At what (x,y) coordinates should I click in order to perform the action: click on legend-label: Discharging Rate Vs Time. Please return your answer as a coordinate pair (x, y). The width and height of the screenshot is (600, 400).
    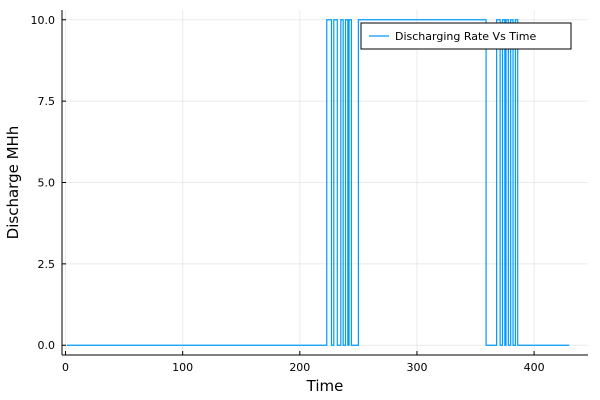
    Looking at the image, I should click on (465, 36).